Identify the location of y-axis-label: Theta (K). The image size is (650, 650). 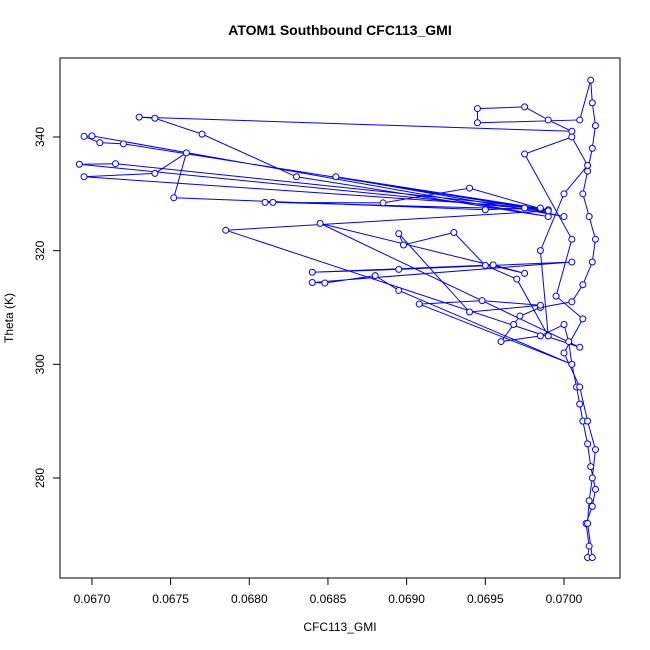
(9, 318).